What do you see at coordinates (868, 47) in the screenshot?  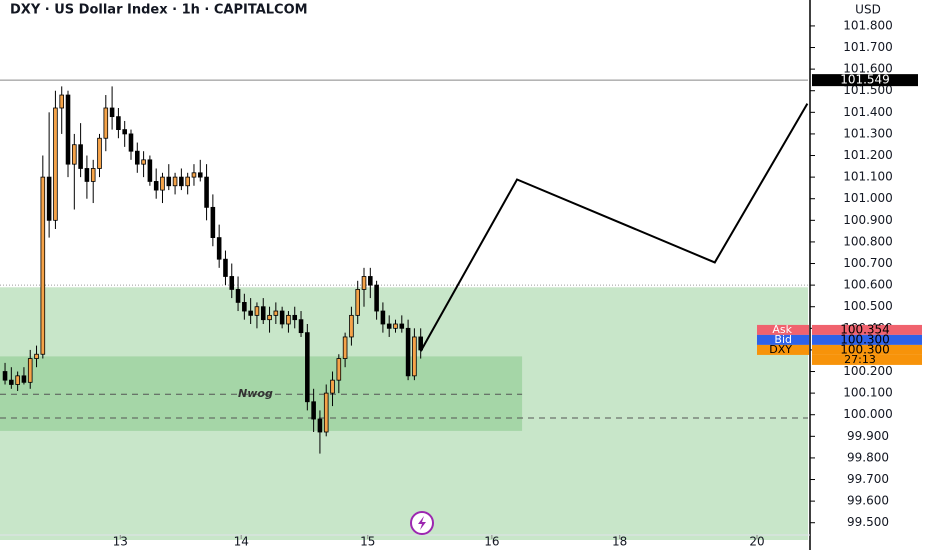 I see `y-tick-label: 101.700` at bounding box center [868, 47].